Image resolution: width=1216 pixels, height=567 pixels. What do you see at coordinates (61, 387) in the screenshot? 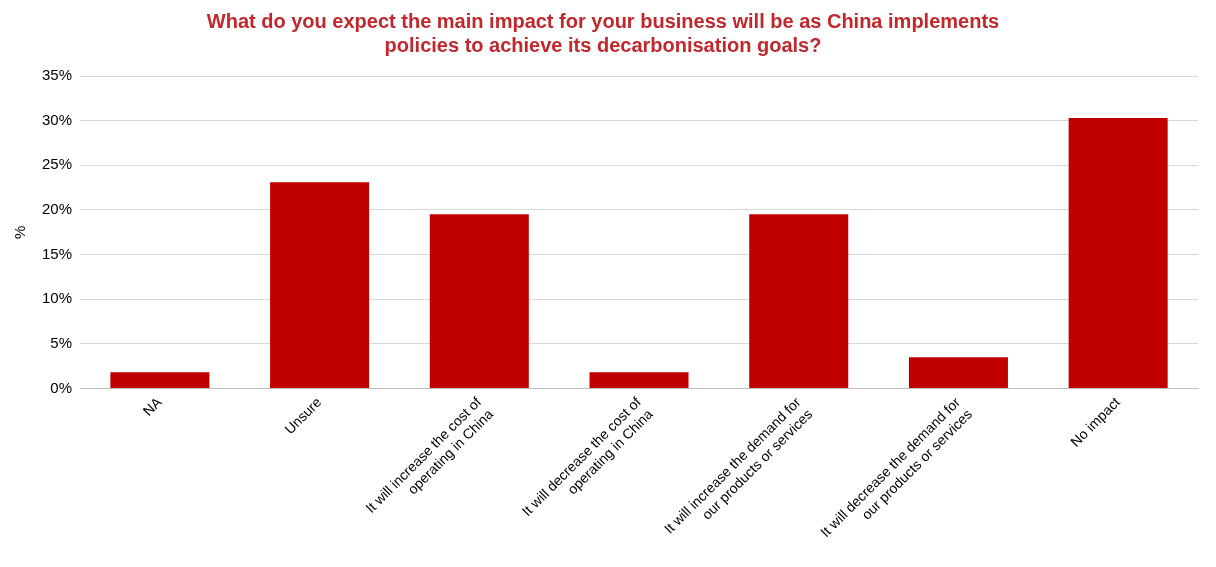
I see `y-tick-label: 0%` at bounding box center [61, 387].